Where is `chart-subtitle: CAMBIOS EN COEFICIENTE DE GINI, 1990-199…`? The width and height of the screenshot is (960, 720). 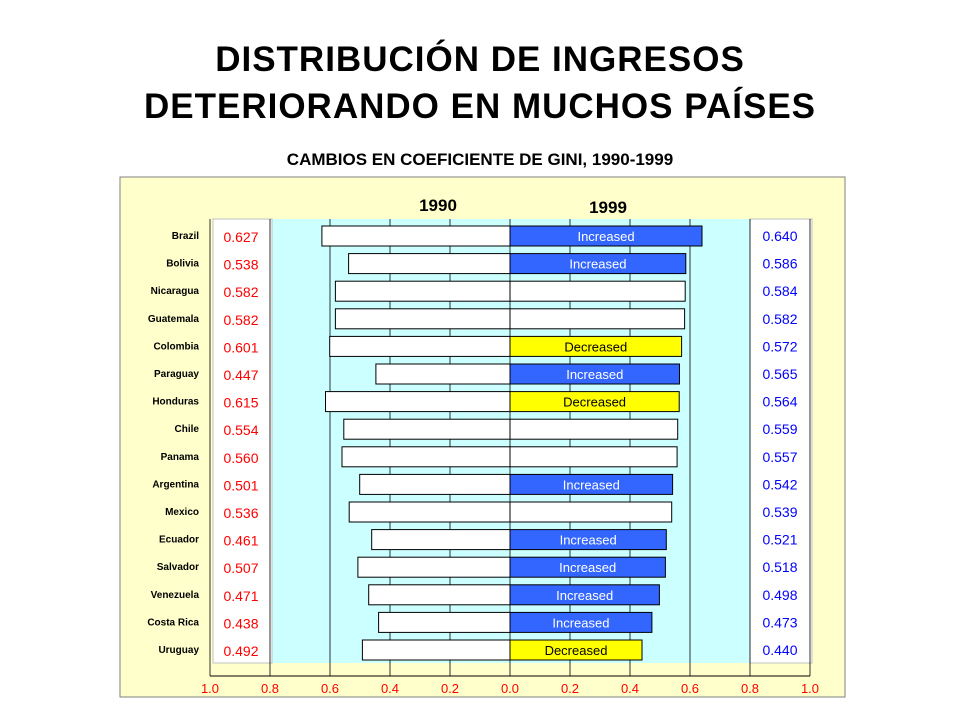 chart-subtitle: CAMBIOS EN COEFICIENTE DE GINI, 1990-199… is located at coordinates (480, 159).